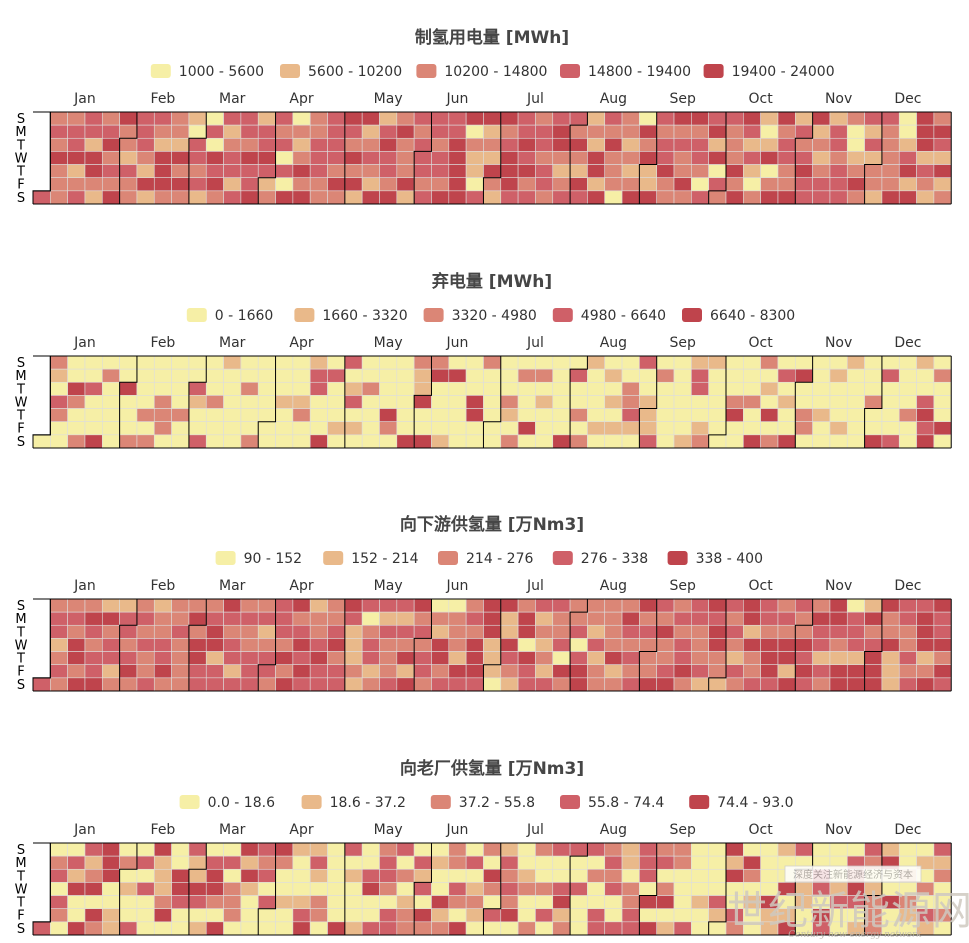  Describe the element at coordinates (482, 803) in the screenshot. I see `legend-item: 37.2 - 55.8` at that location.